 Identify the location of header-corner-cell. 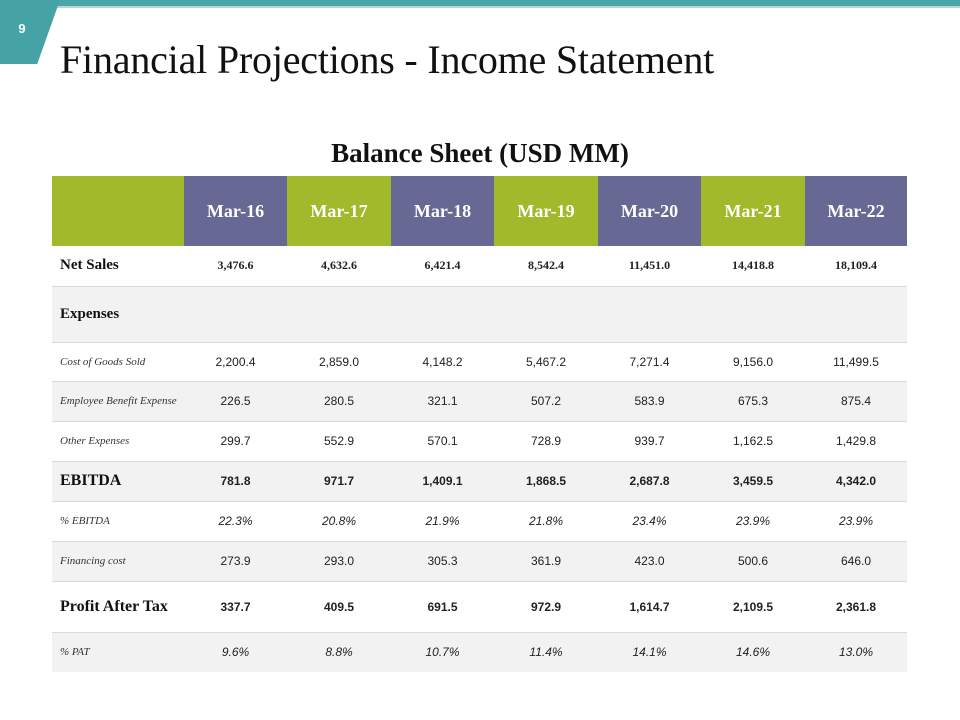
(118, 211).